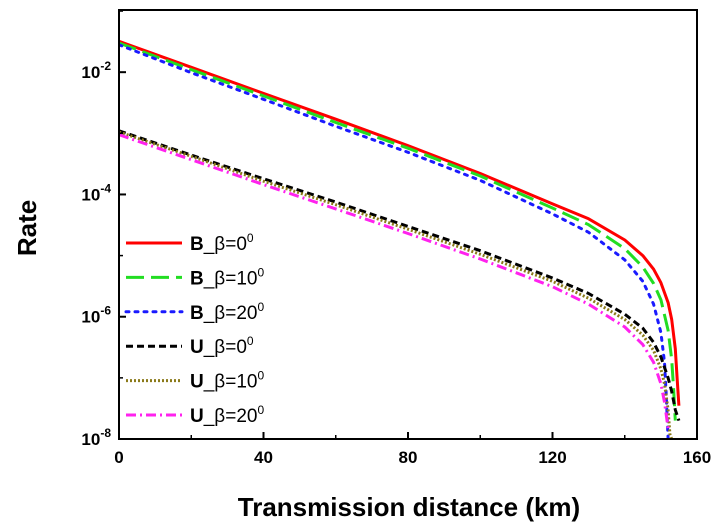  I want to click on y-tick-label: 10⁻⁴, so click(96, 192).